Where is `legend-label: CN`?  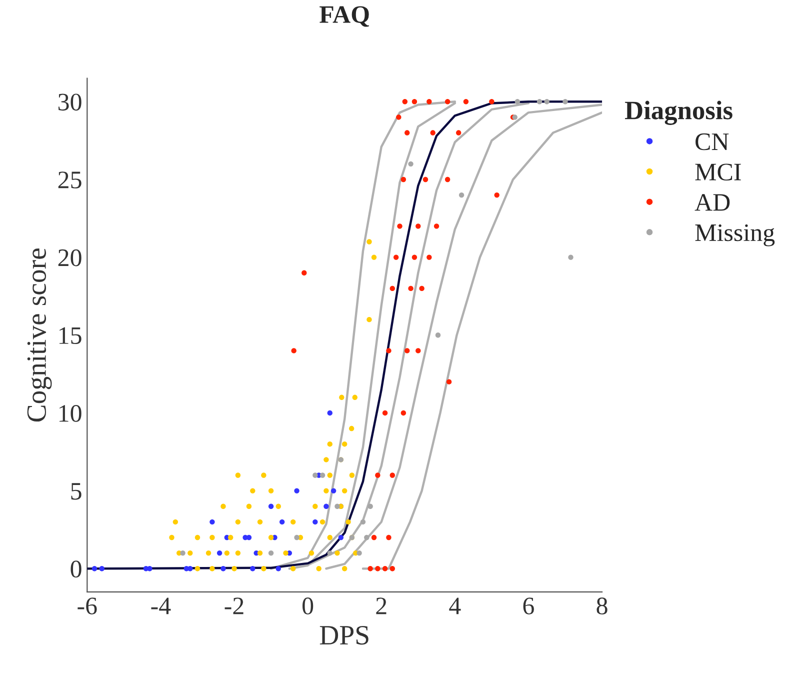
legend-label: CN is located at coordinates (712, 141).